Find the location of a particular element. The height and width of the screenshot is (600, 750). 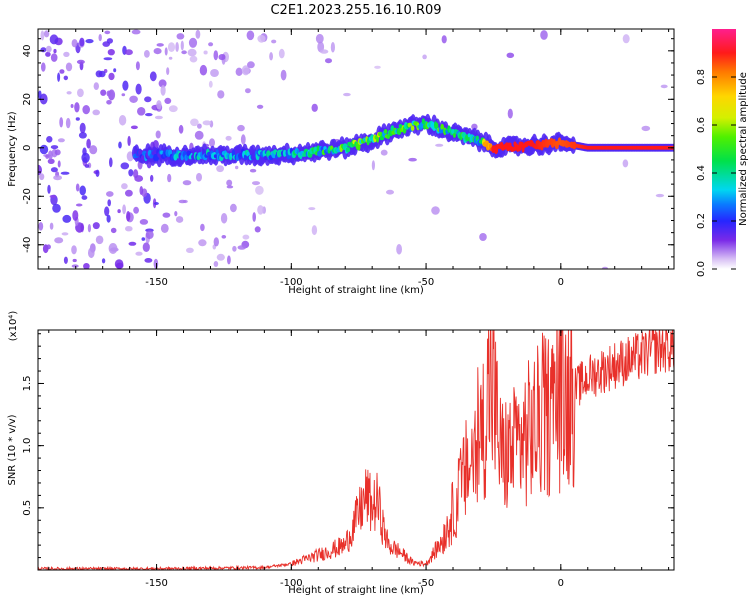

y-tick-label: 0 is located at coordinates (27, 148).